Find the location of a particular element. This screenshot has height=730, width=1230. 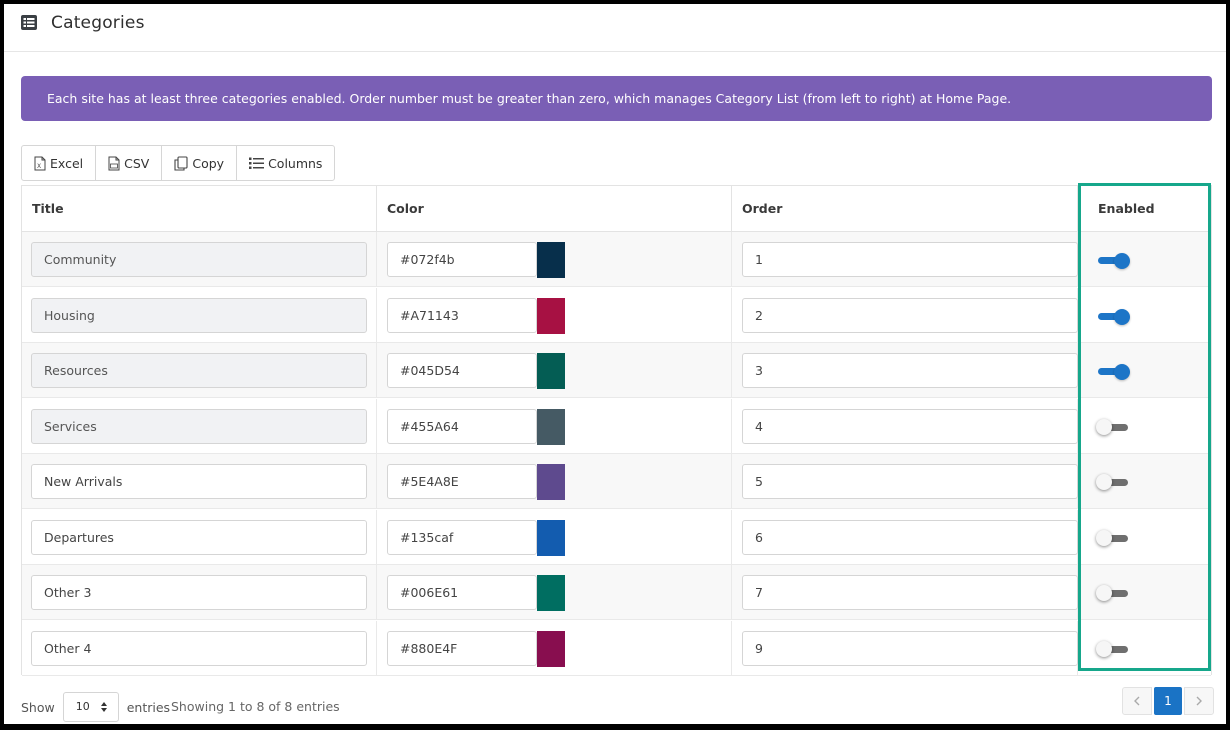

entries-info: Showing 1 to 8 of 8 entries is located at coordinates (255, 706).